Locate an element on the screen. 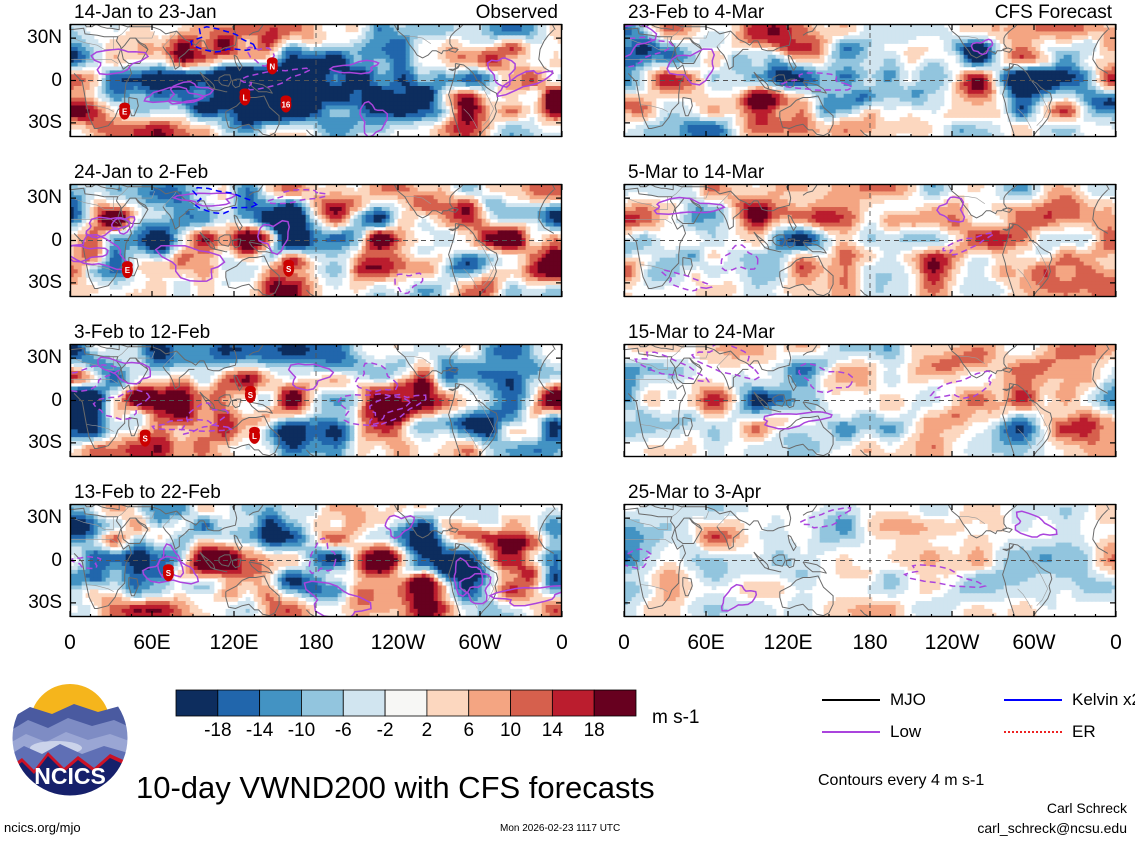  colorbar-tick-label: -10 is located at coordinates (301, 730).